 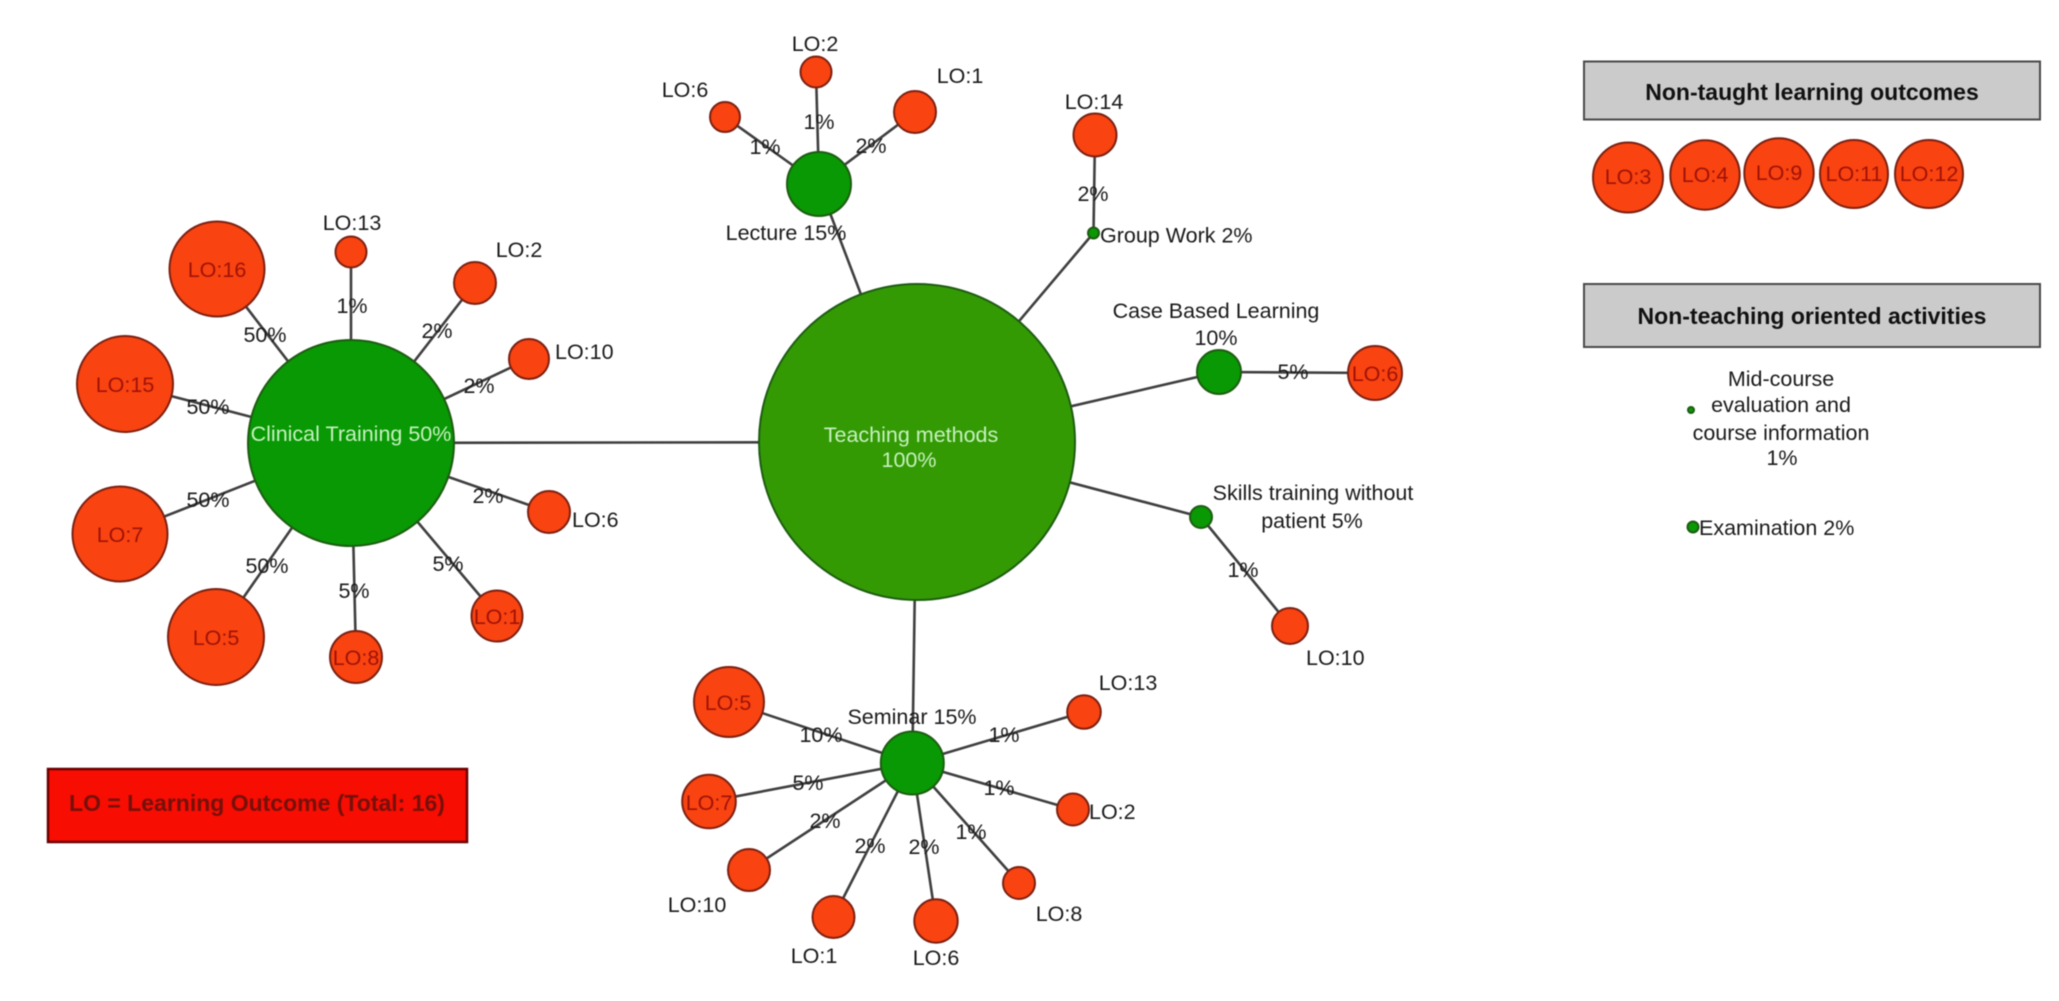 What do you see at coordinates (911, 717) in the screenshot?
I see `svg-text: Seminar 15%` at bounding box center [911, 717].